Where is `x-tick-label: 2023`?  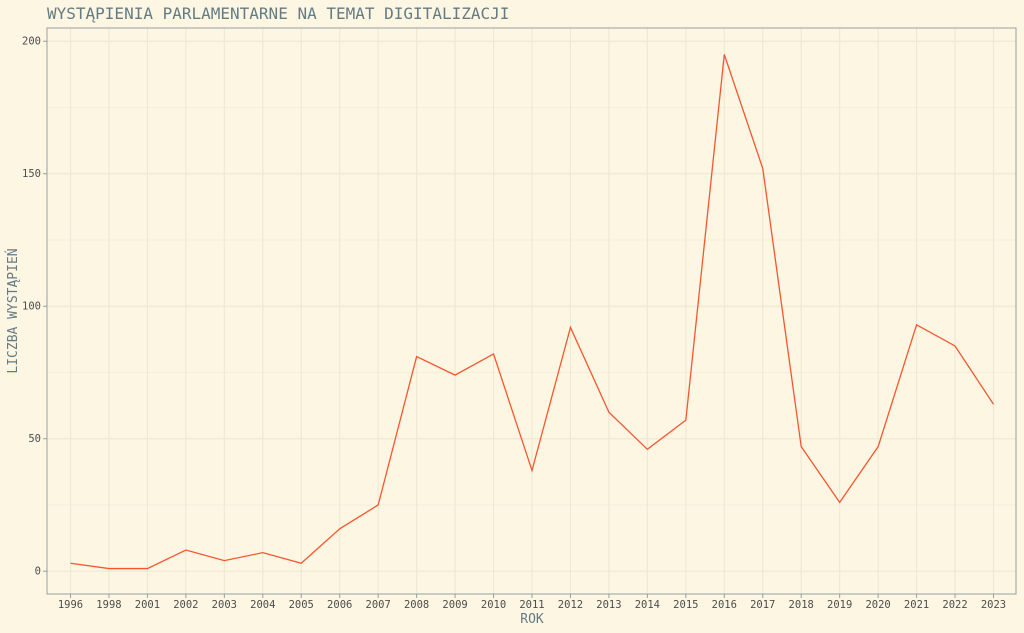 x-tick-label: 2023 is located at coordinates (993, 605).